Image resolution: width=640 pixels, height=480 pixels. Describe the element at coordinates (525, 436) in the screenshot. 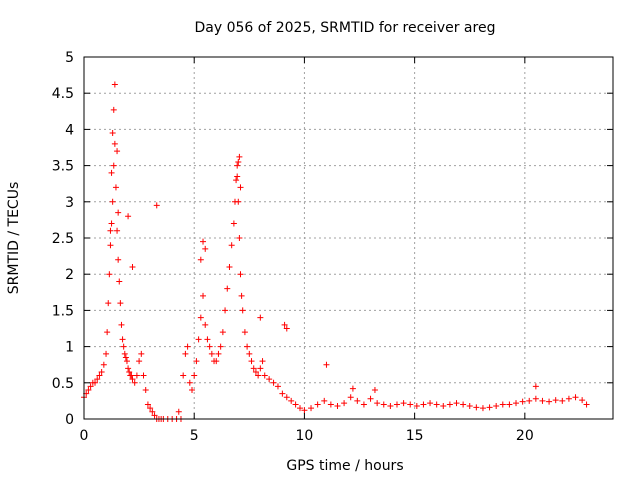

I see `x-tick-label: 20` at that location.